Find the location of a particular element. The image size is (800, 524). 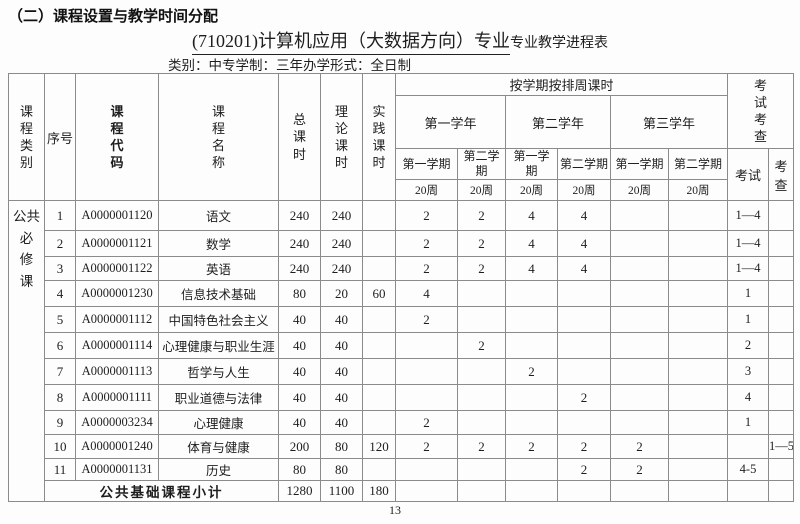

course-row: 9 A0000003234 心理健康 40 40 2 1 is located at coordinates (402, 422).